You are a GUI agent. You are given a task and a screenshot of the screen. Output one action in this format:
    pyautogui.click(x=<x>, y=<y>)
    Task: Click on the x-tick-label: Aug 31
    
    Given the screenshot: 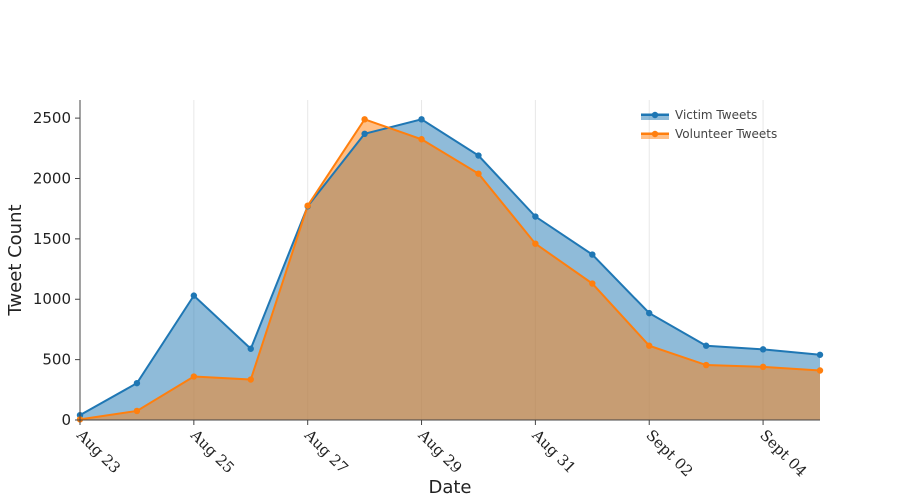 What is the action you would take?
    pyautogui.click(x=554, y=451)
    